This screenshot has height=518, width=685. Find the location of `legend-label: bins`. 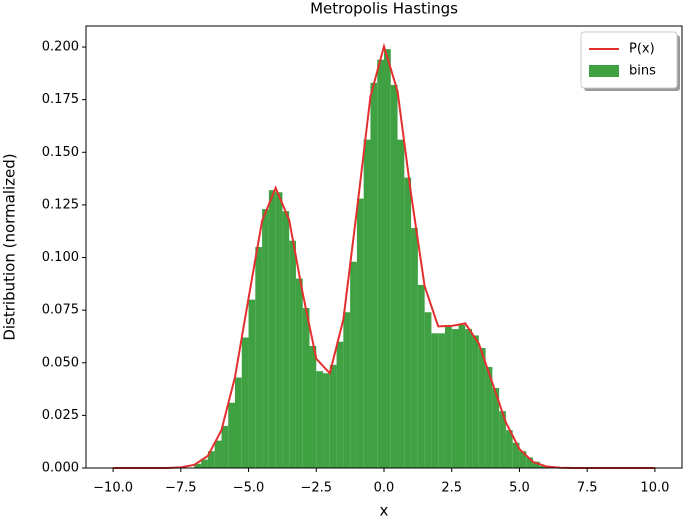

legend-label: bins is located at coordinates (642, 71).